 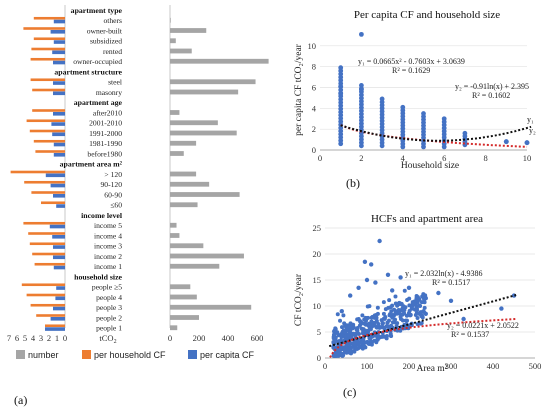 What do you see at coordinates (434, 90) in the screenshot?
I see `panel-b-points` at bounding box center [434, 90].